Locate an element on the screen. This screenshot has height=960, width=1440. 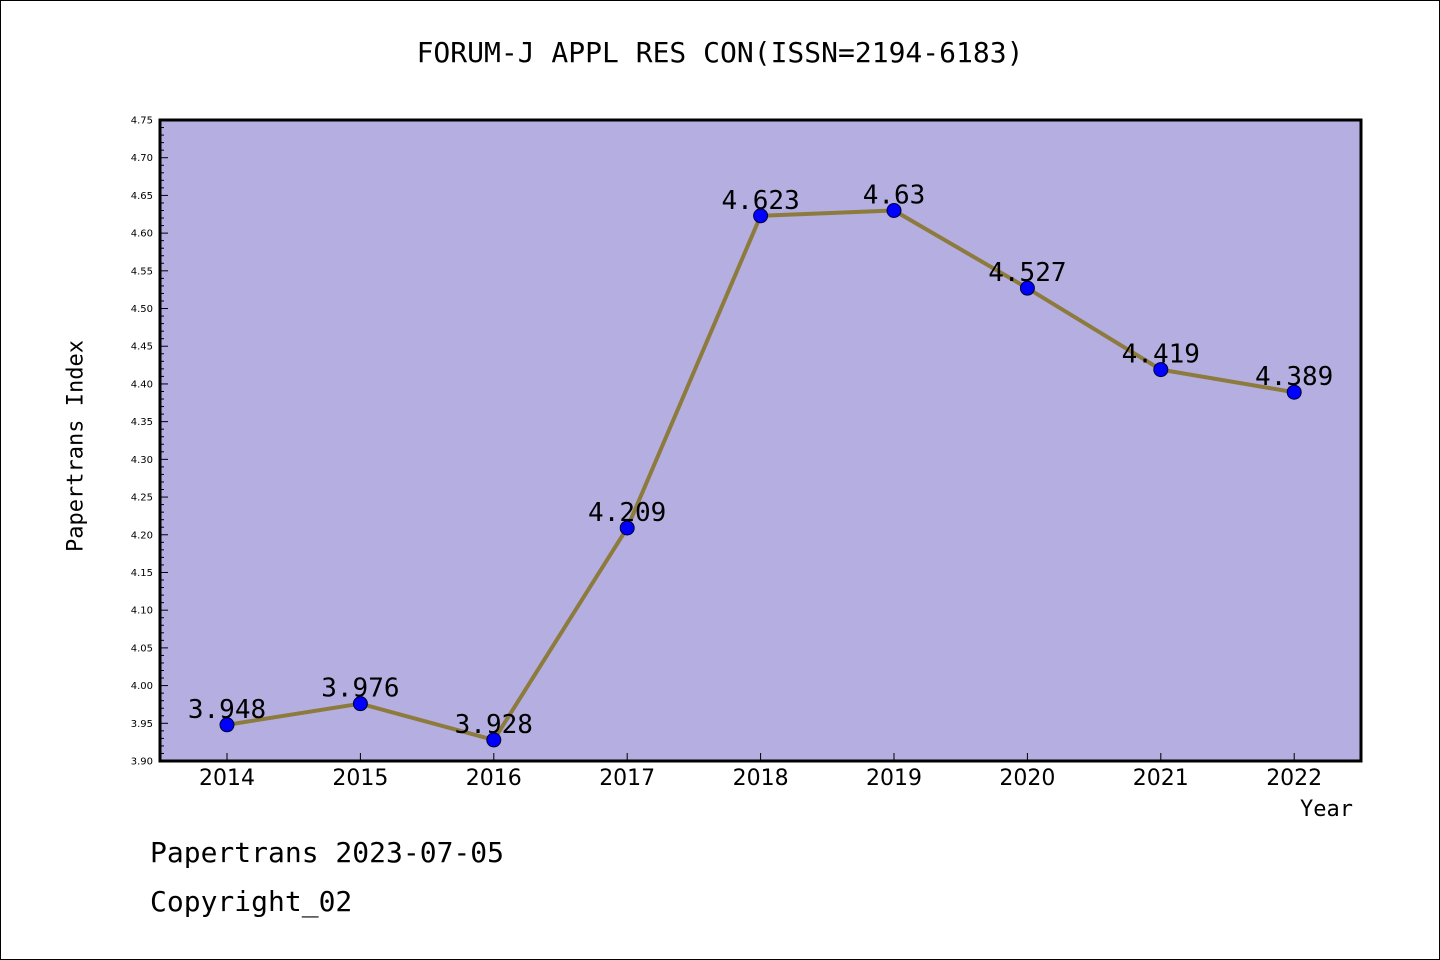
y-tick-label: 4.25 is located at coordinates (142, 498).